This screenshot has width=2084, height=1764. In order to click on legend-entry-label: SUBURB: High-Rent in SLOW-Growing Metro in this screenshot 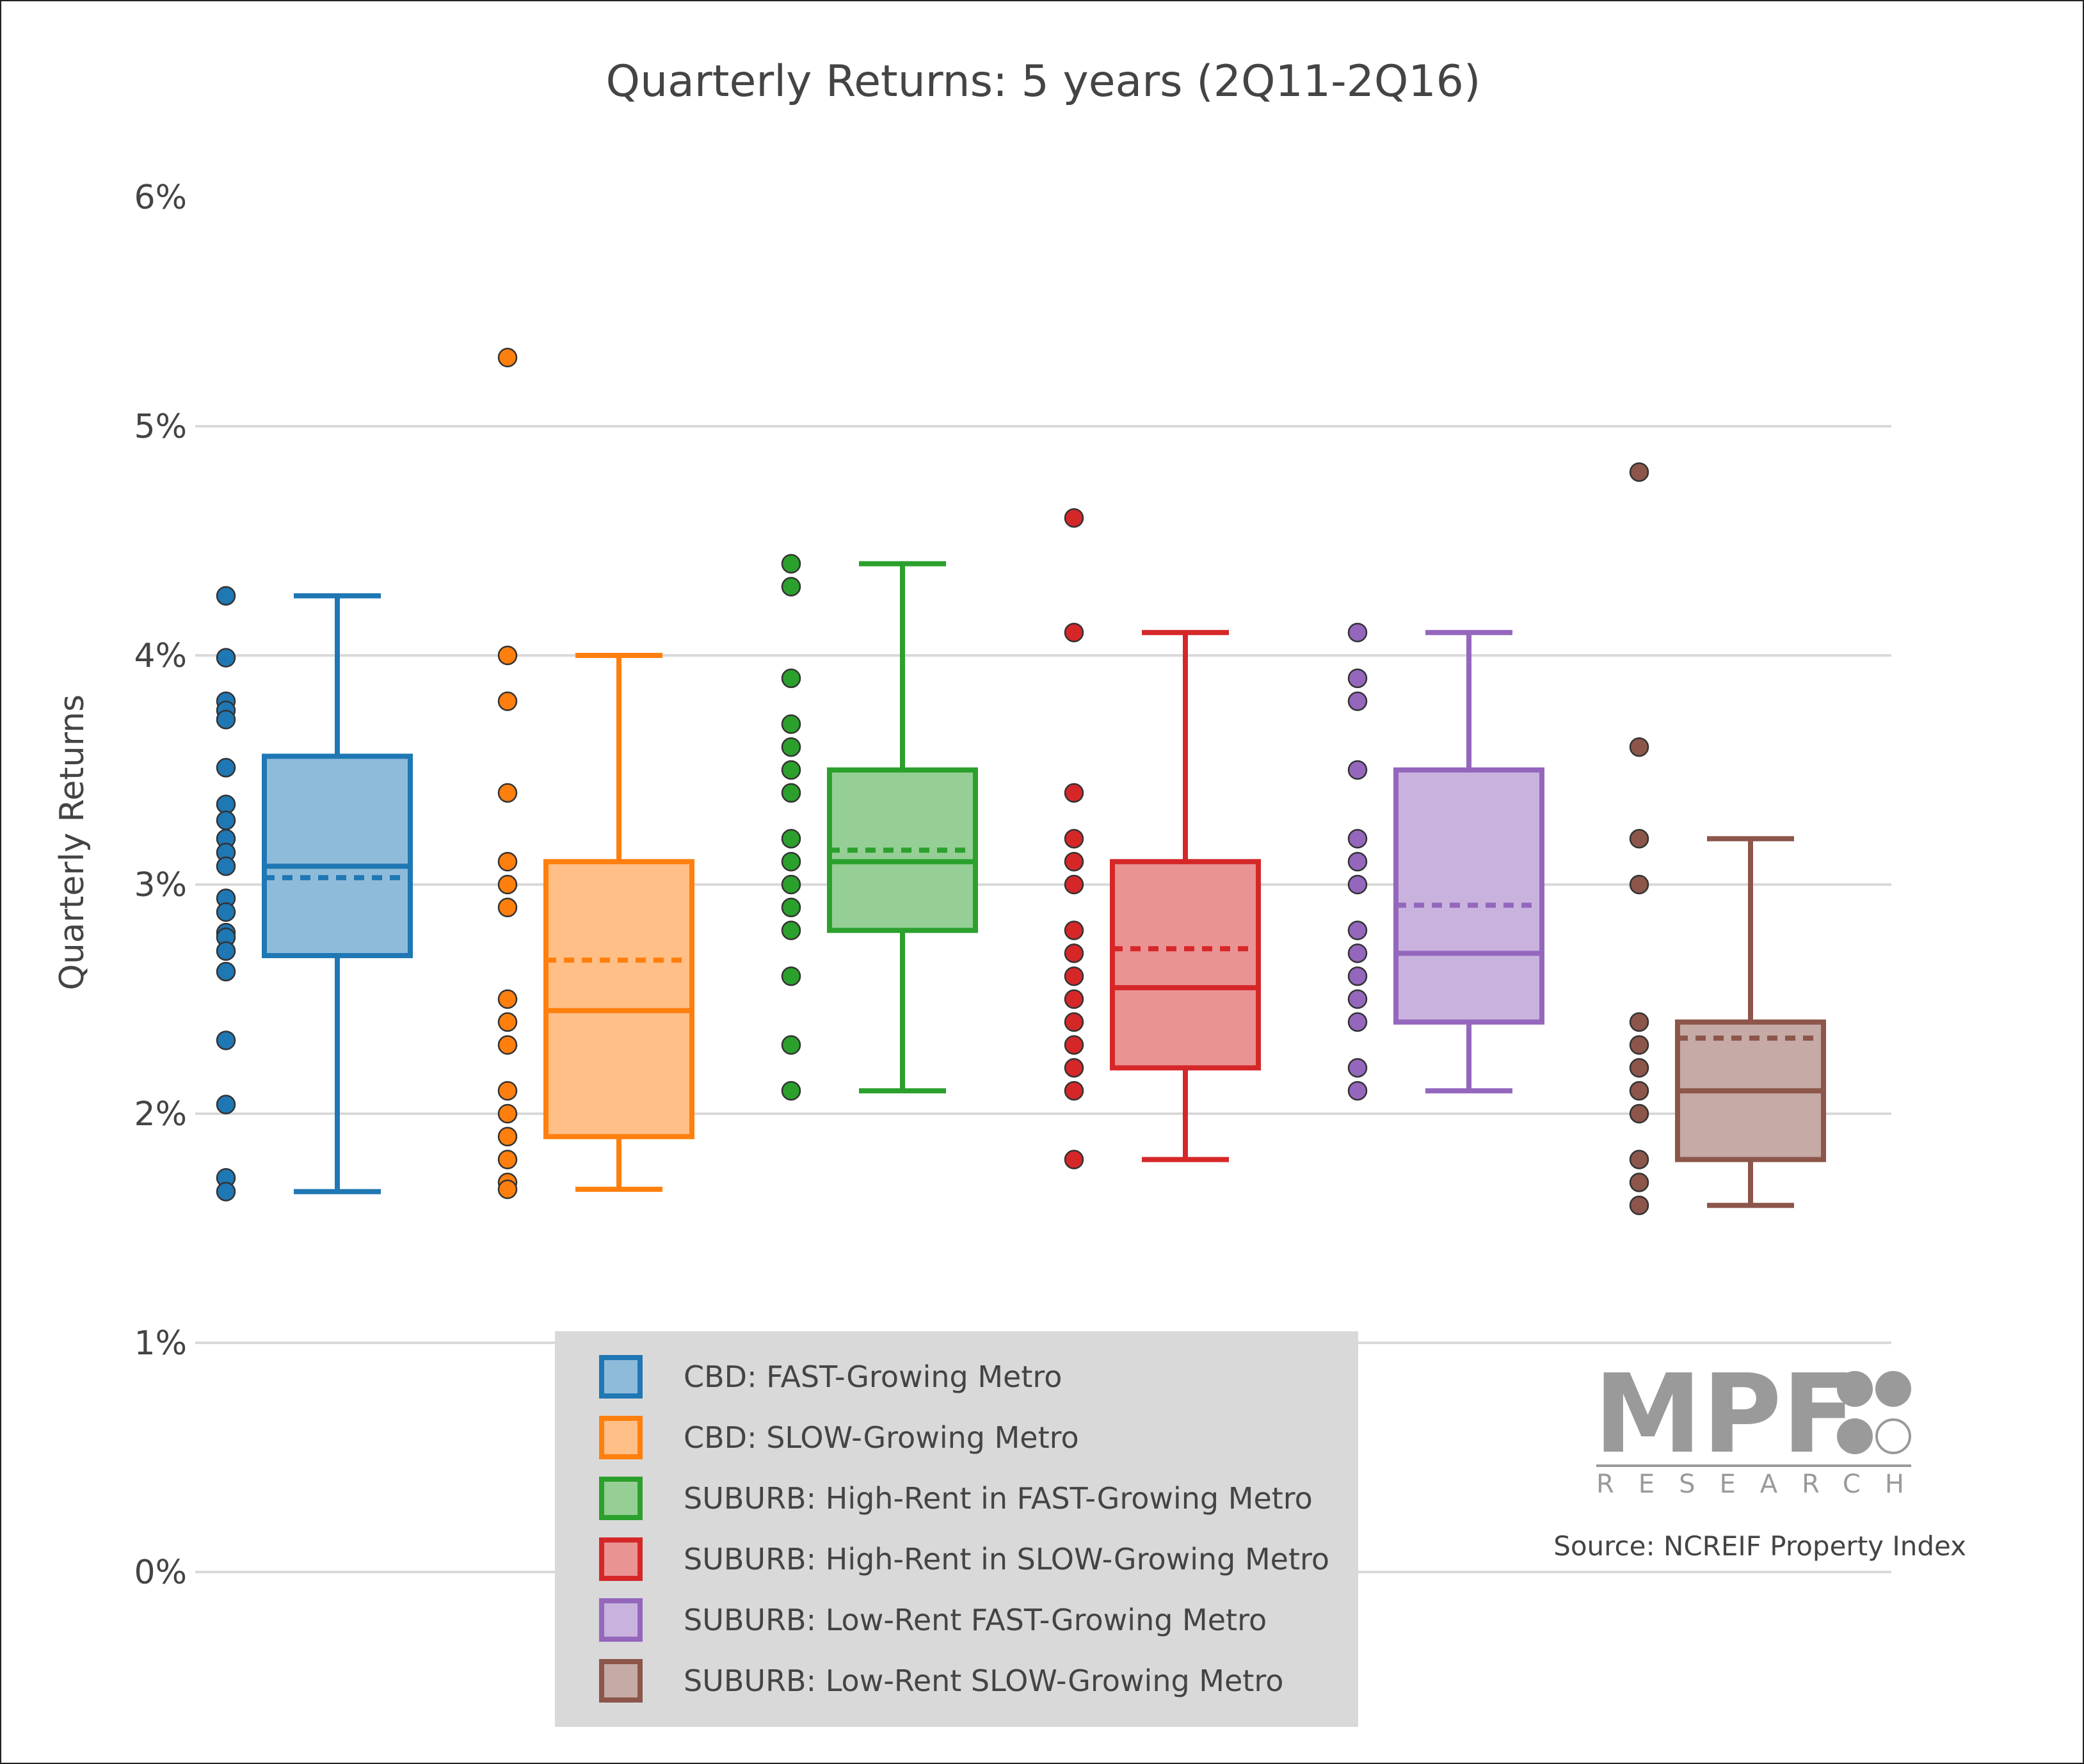, I will do `click(1007, 1559)`.